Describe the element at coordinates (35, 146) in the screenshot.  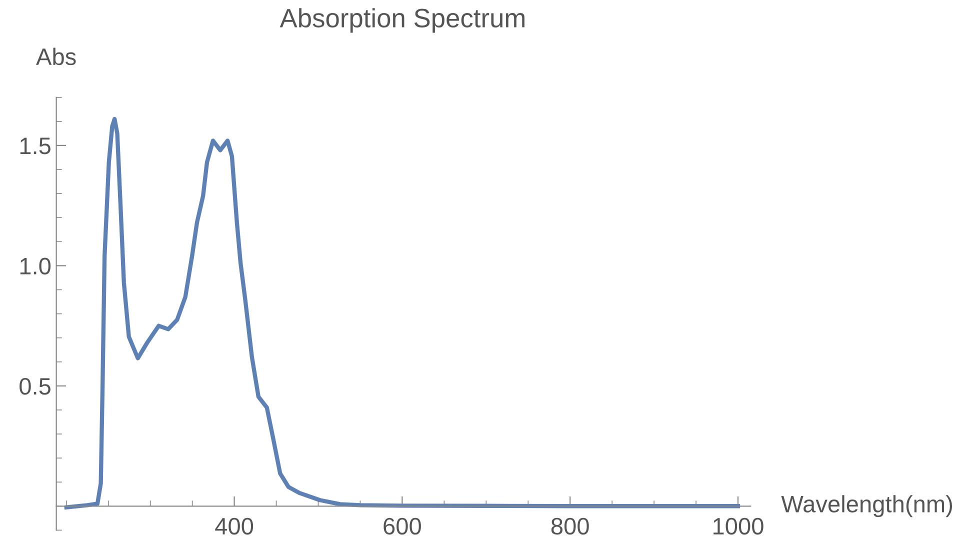
I see `y-tick-label: 1.5` at that location.